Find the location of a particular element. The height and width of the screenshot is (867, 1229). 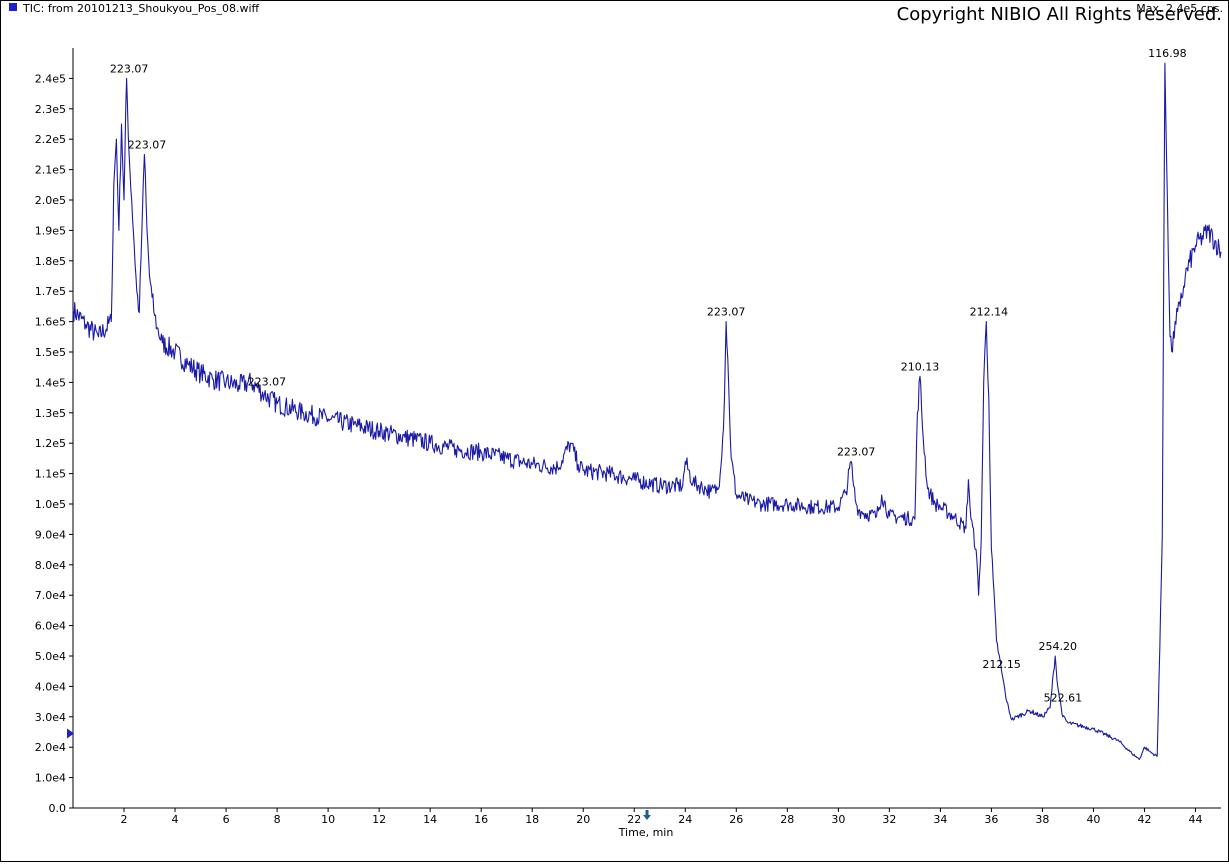

x-tick-label: 40 is located at coordinates (1093, 819).